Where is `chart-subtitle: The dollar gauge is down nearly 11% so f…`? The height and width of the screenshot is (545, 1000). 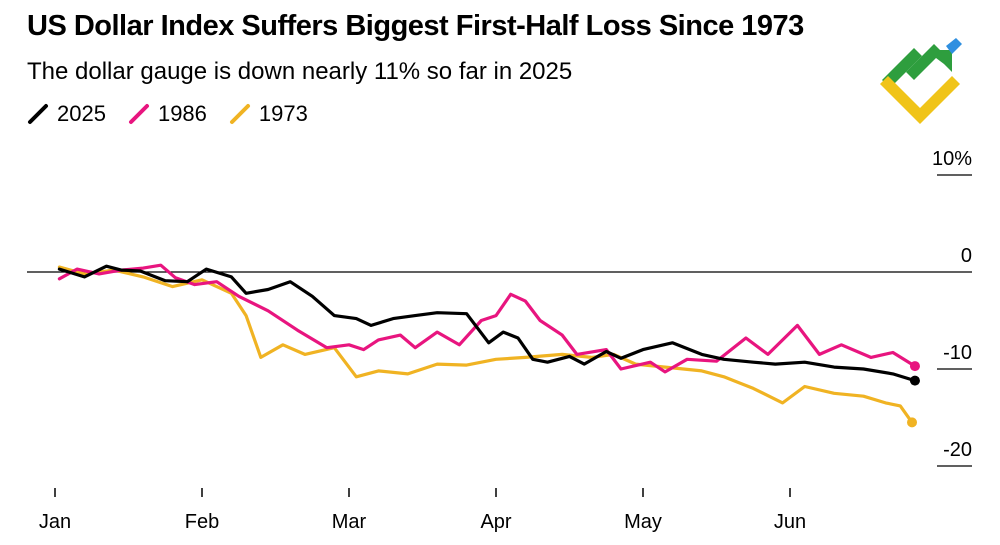 chart-subtitle: The dollar gauge is down nearly 11% so f… is located at coordinates (300, 71).